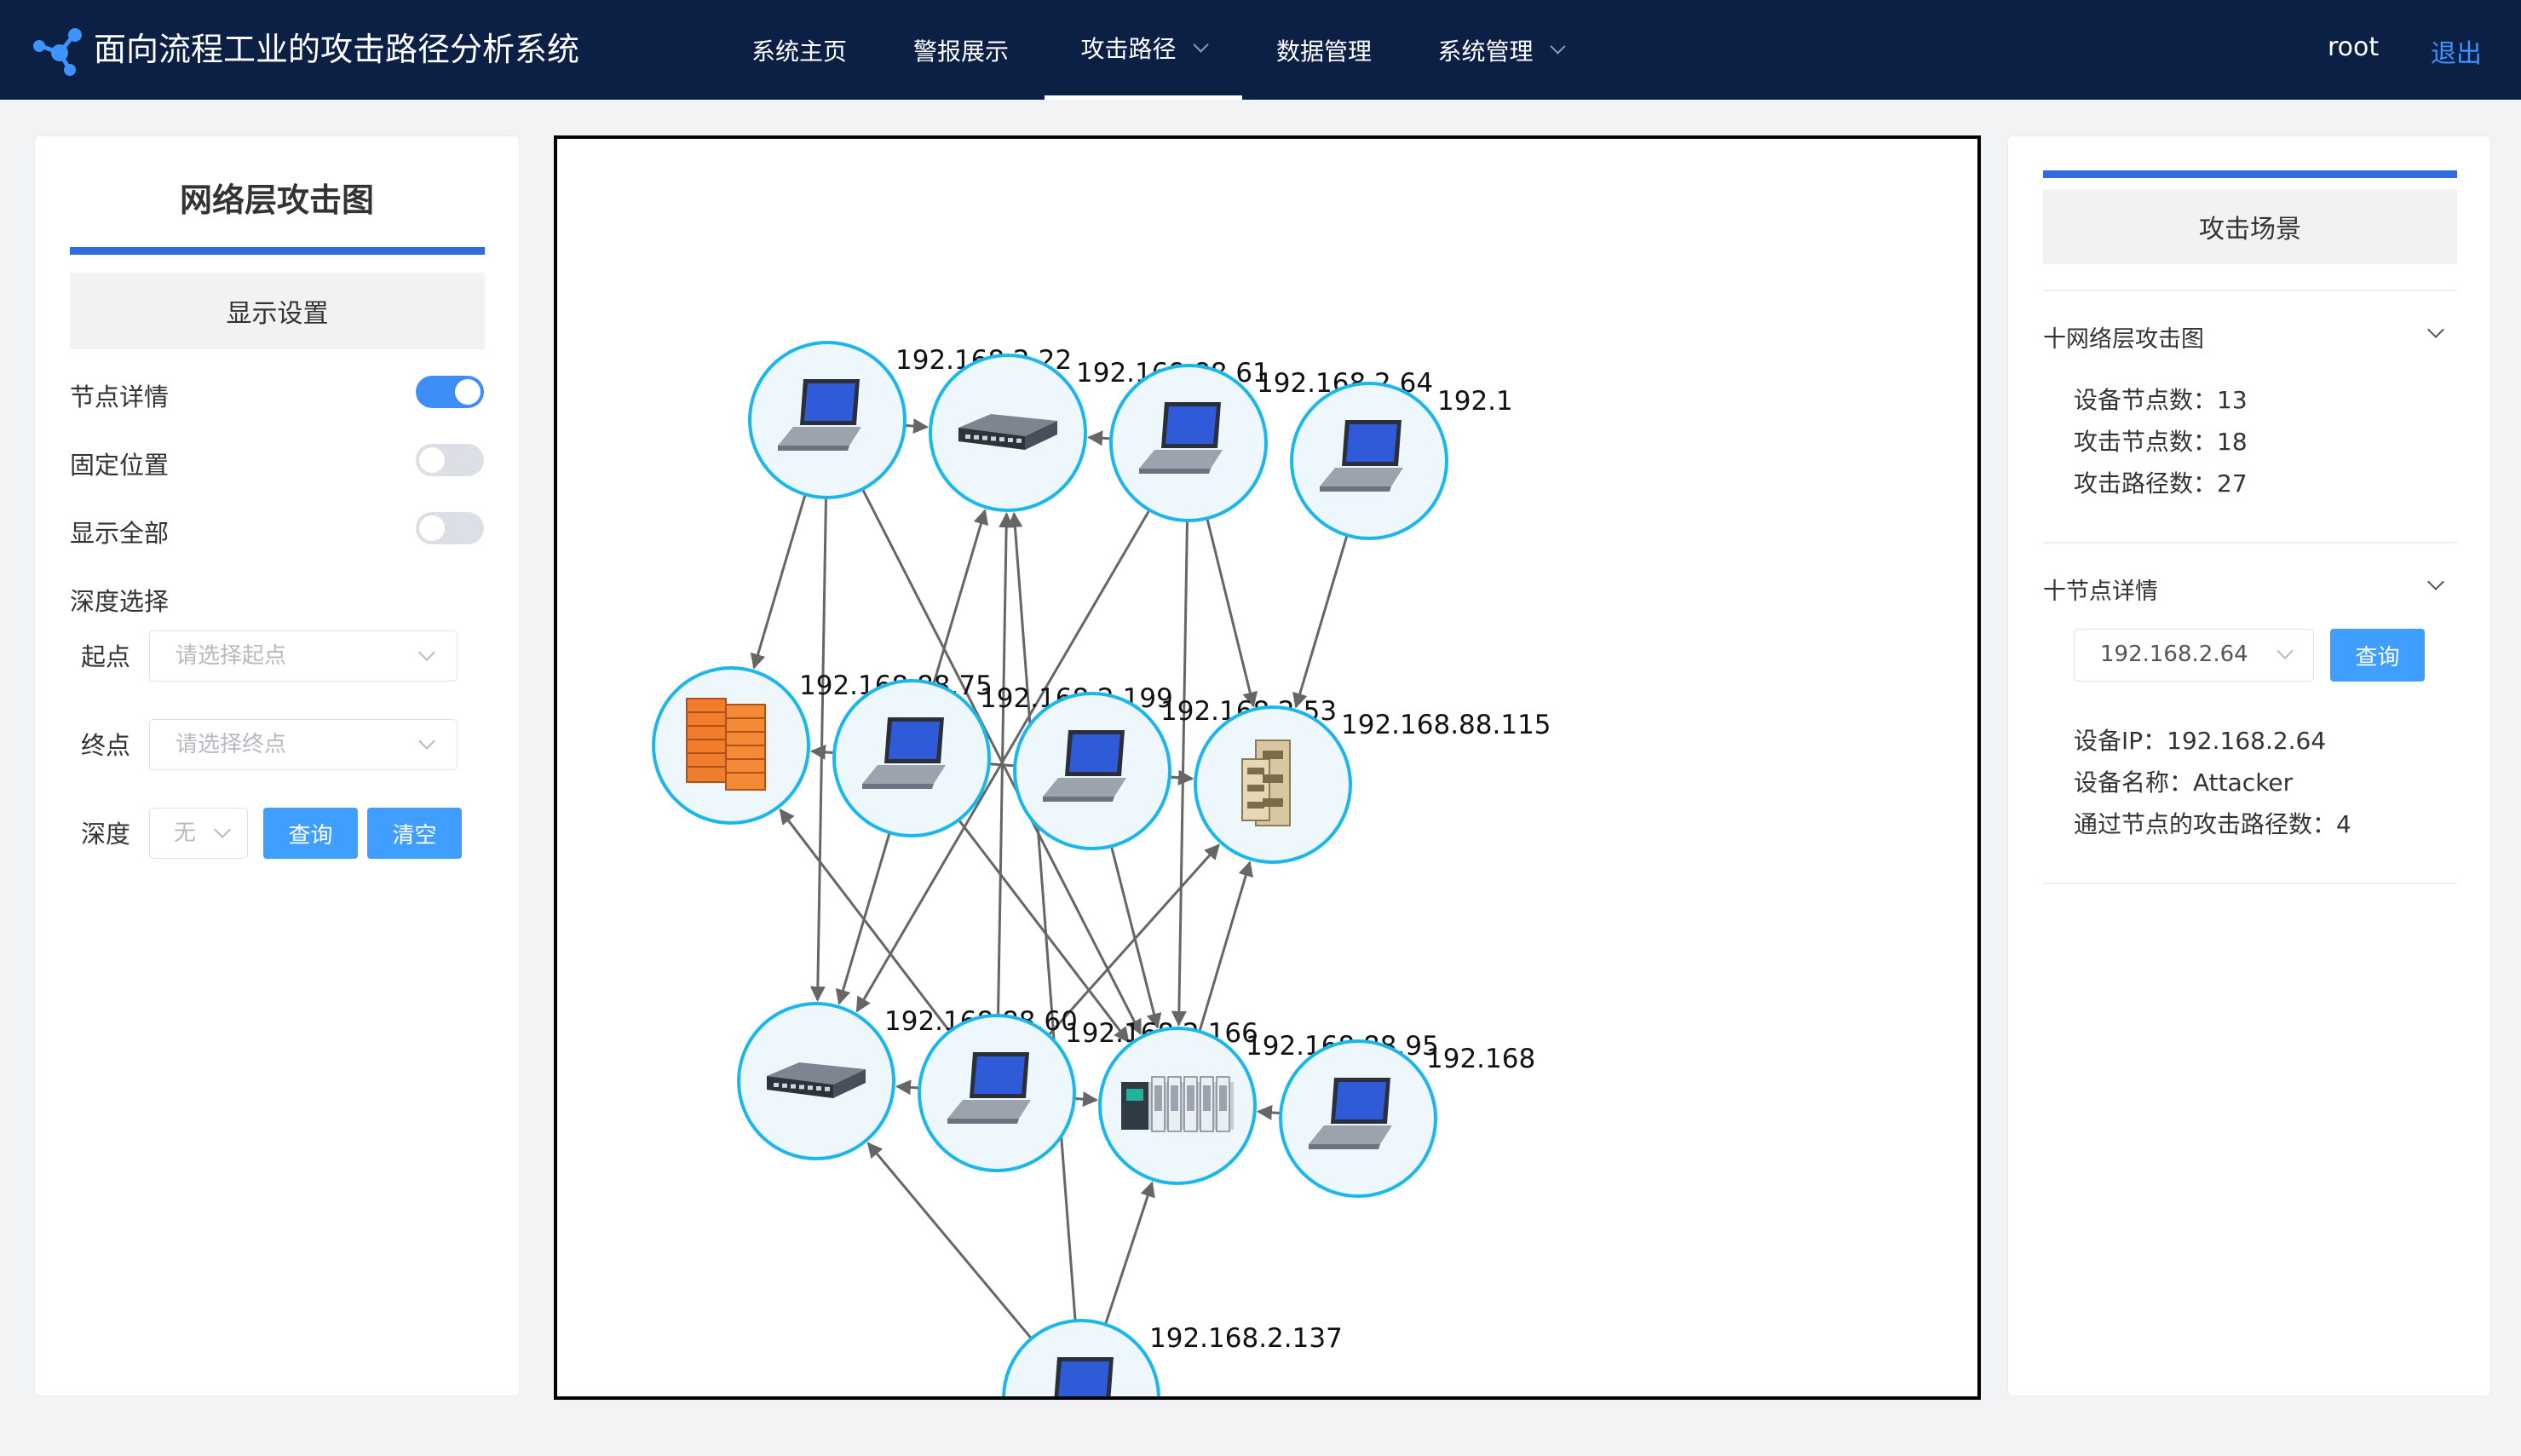  Describe the element at coordinates (450, 460) in the screenshot. I see `fixed-position-toggle` at that location.